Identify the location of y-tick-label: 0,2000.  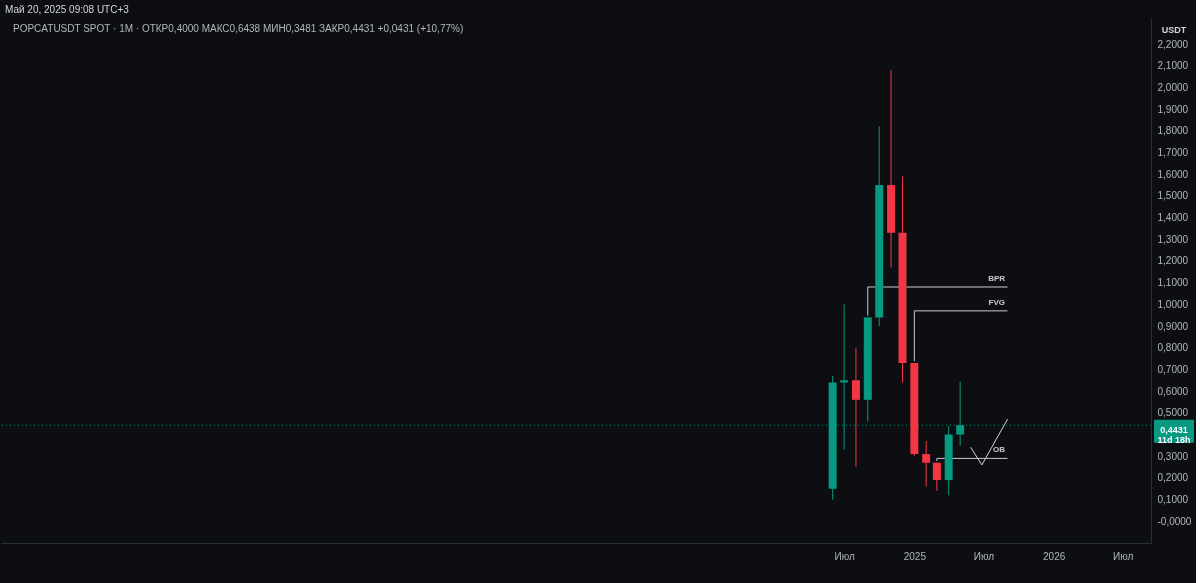
(1173, 478).